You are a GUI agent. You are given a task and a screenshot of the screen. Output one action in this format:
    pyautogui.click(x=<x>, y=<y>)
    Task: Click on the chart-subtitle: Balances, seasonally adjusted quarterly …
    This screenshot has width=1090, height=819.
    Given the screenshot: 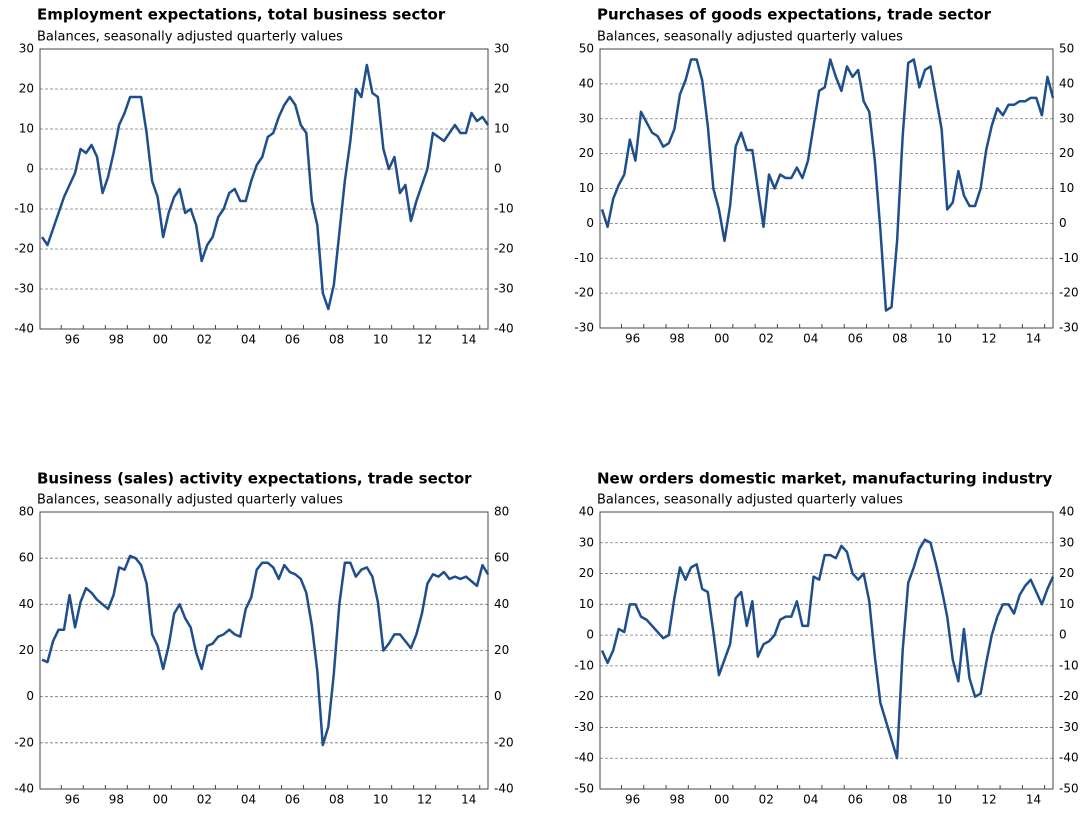 What is the action you would take?
    pyautogui.click(x=190, y=37)
    